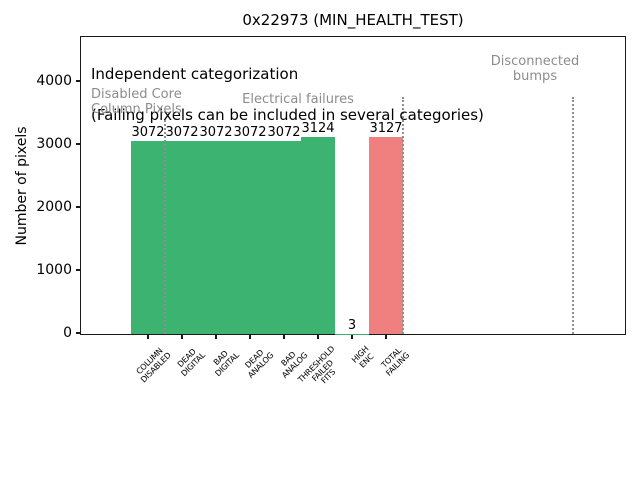 The image size is (640, 480). Describe the element at coordinates (386, 129) in the screenshot. I see `bar-value-label: 3127` at that location.